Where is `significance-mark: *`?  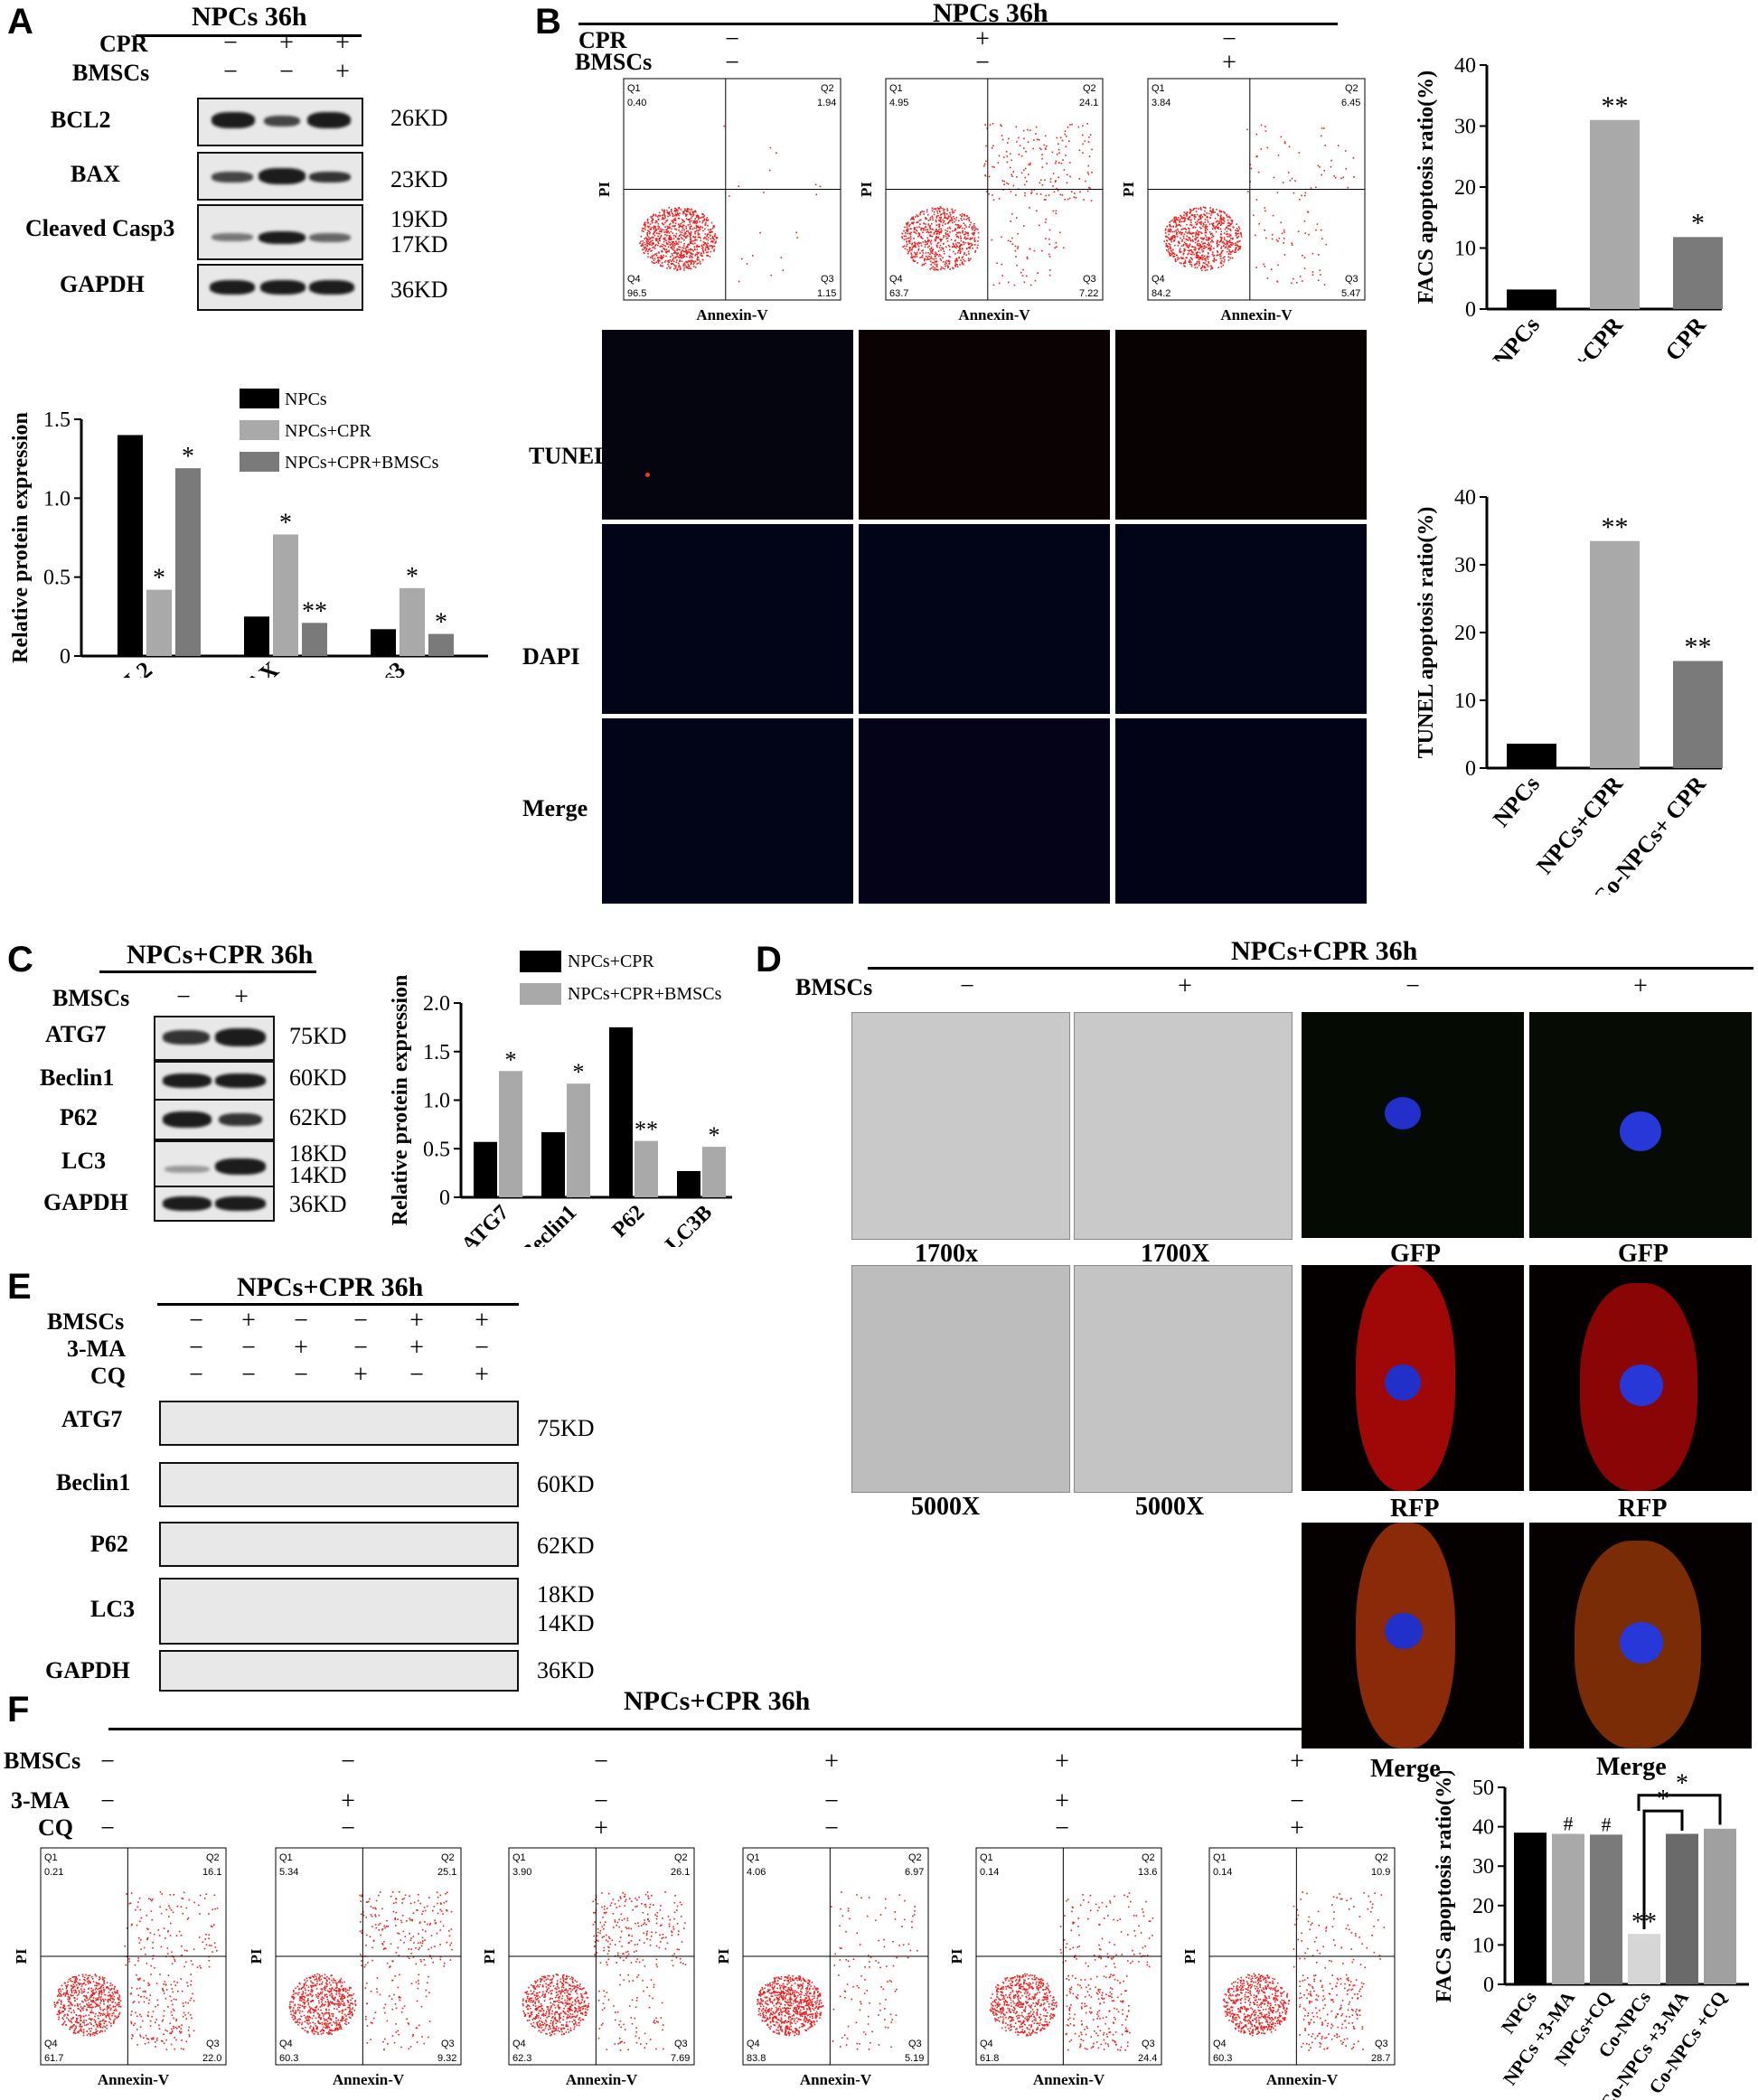
significance-mark: * is located at coordinates (1698, 223).